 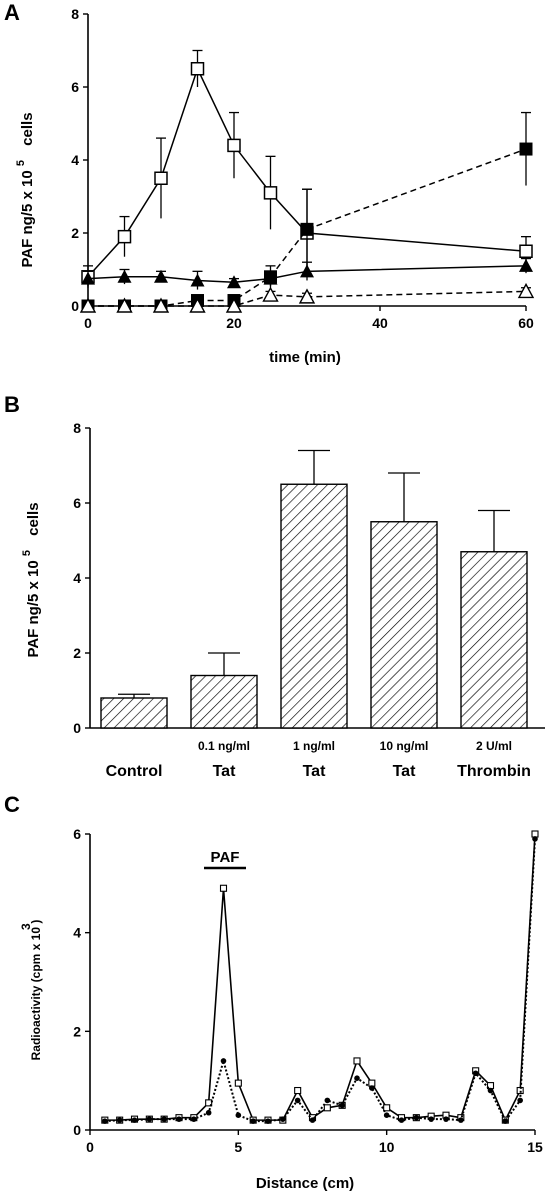 I want to click on panel-a-series-3-line, so click(x=307, y=298).